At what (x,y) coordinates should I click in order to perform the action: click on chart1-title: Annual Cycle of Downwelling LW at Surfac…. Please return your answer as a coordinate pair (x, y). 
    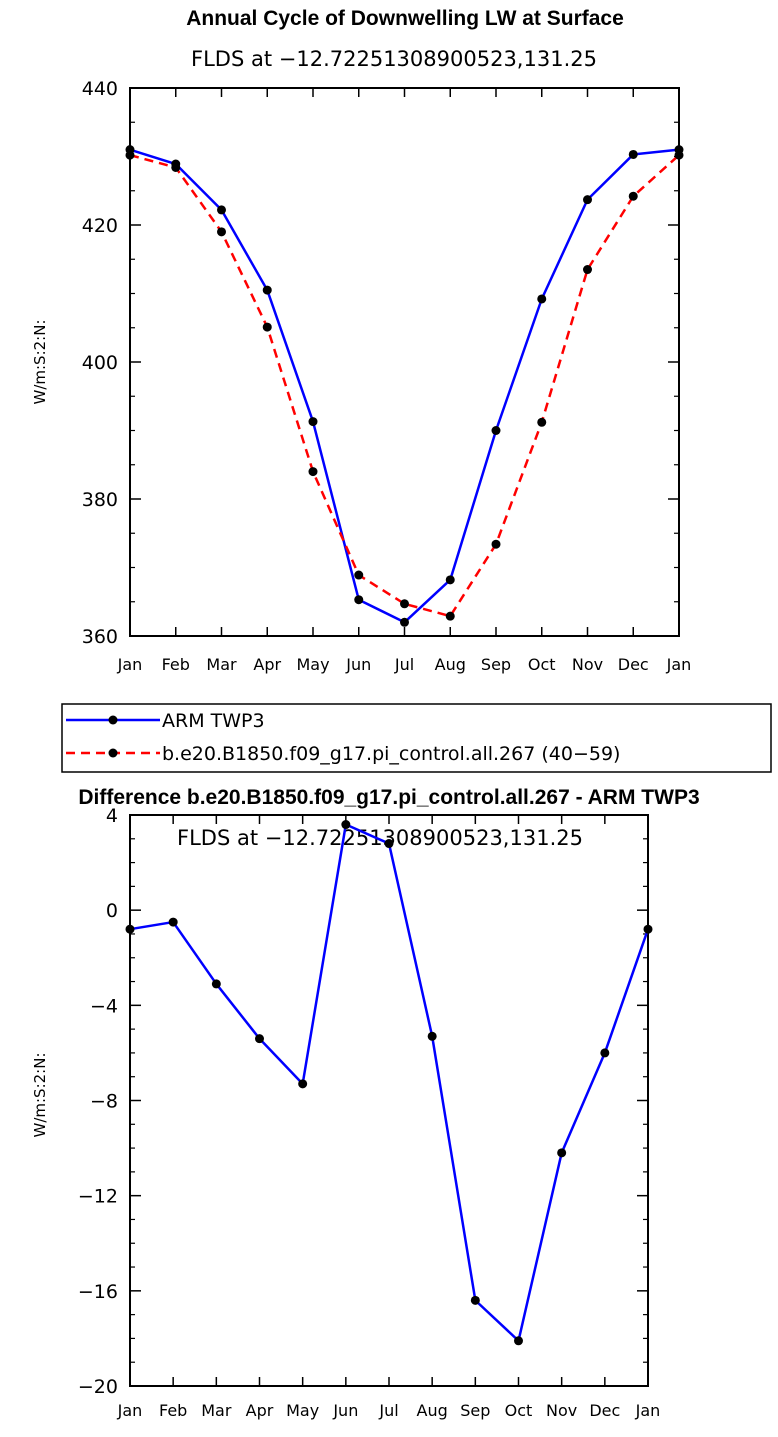
    Looking at the image, I should click on (405, 18).